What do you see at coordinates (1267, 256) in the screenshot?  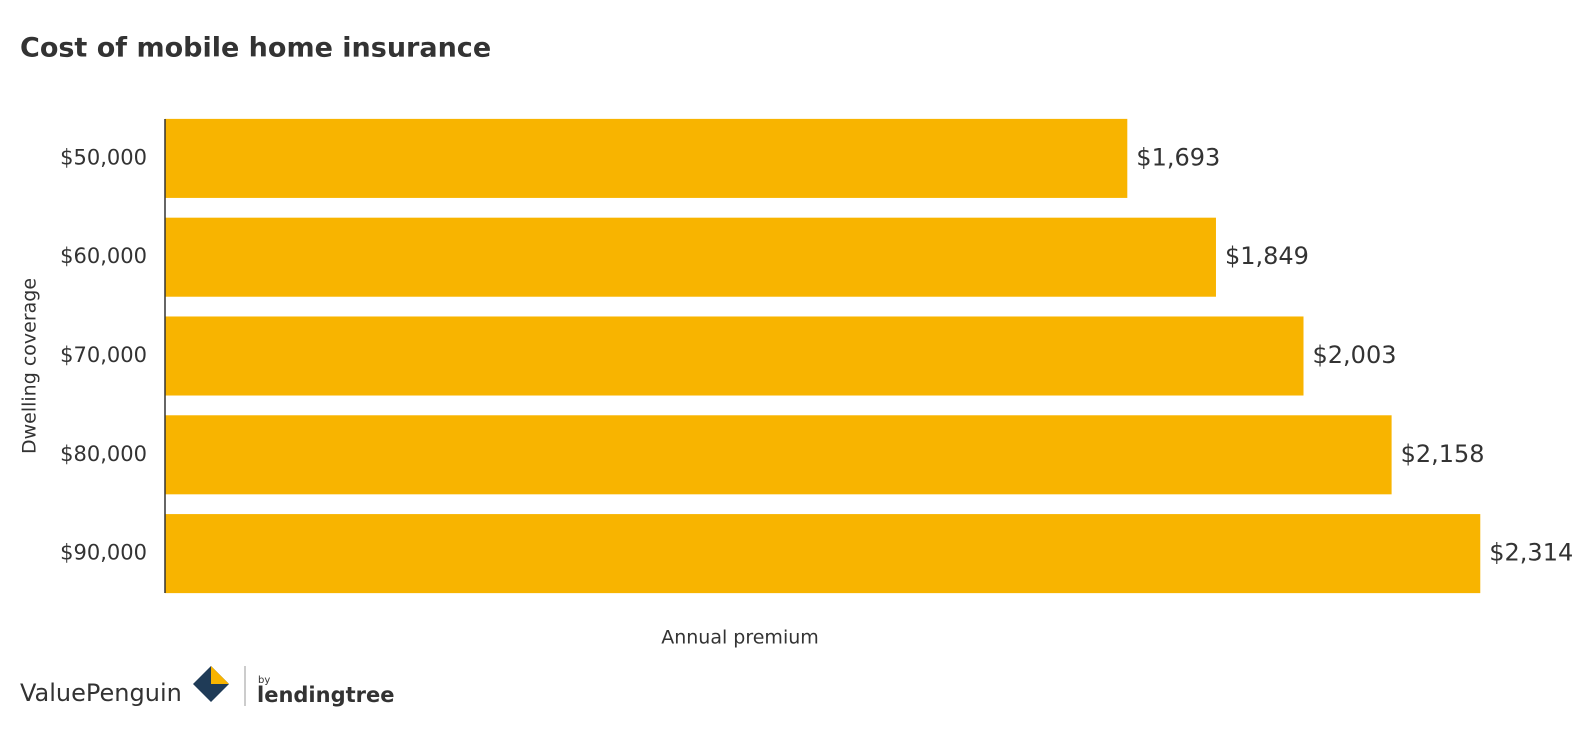 I see `data-label: $1,849` at bounding box center [1267, 256].